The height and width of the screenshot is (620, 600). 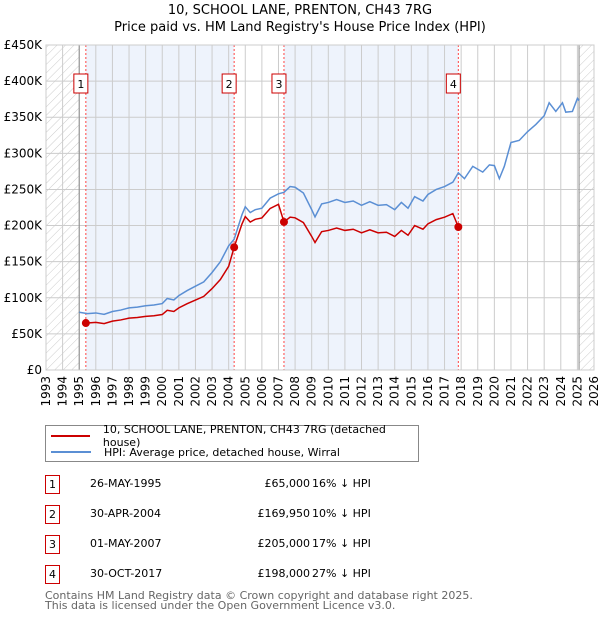 What do you see at coordinates (428, 391) in the screenshot?
I see `x-tick-label: 2016` at bounding box center [428, 391].